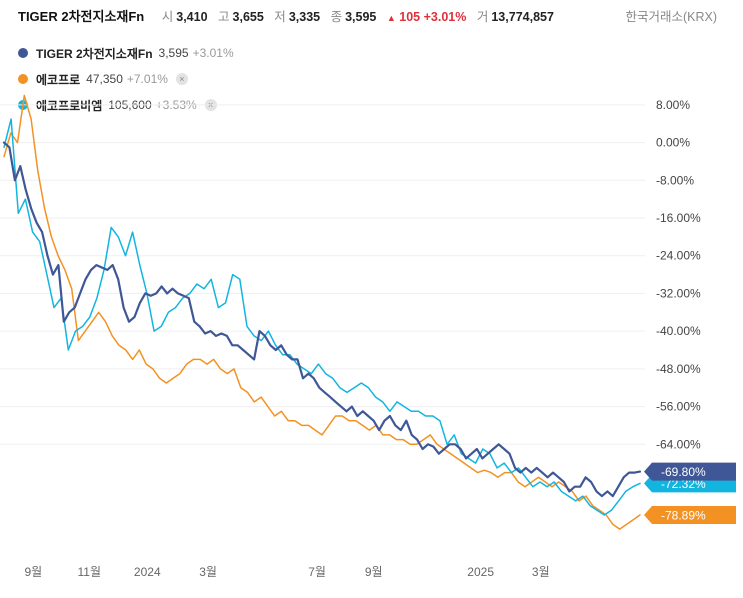 Image resolution: width=743 pixels, height=598 pixels. Describe the element at coordinates (410, 17) in the screenshot. I see `change-value: 105` at that location.